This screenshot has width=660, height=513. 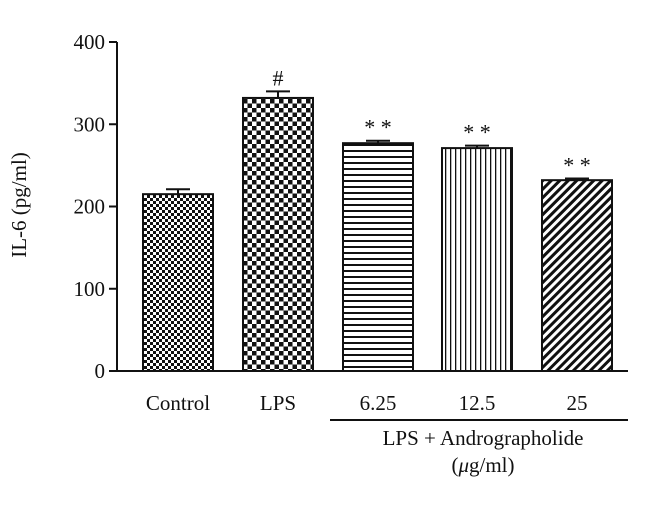 What do you see at coordinates (178, 403) in the screenshot?
I see `x-tick-label: Control` at bounding box center [178, 403].